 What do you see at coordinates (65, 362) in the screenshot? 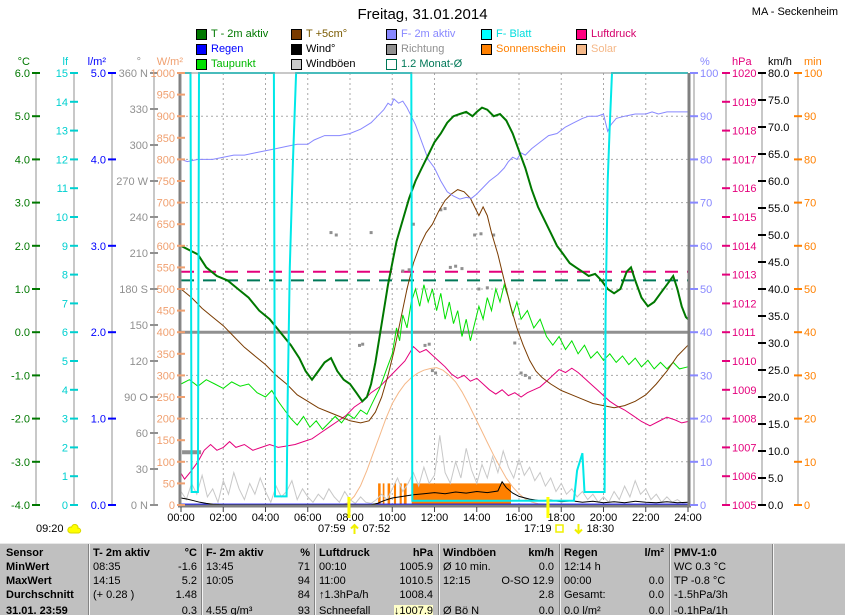
I see `axis-tick-label: 5` at bounding box center [65, 362].